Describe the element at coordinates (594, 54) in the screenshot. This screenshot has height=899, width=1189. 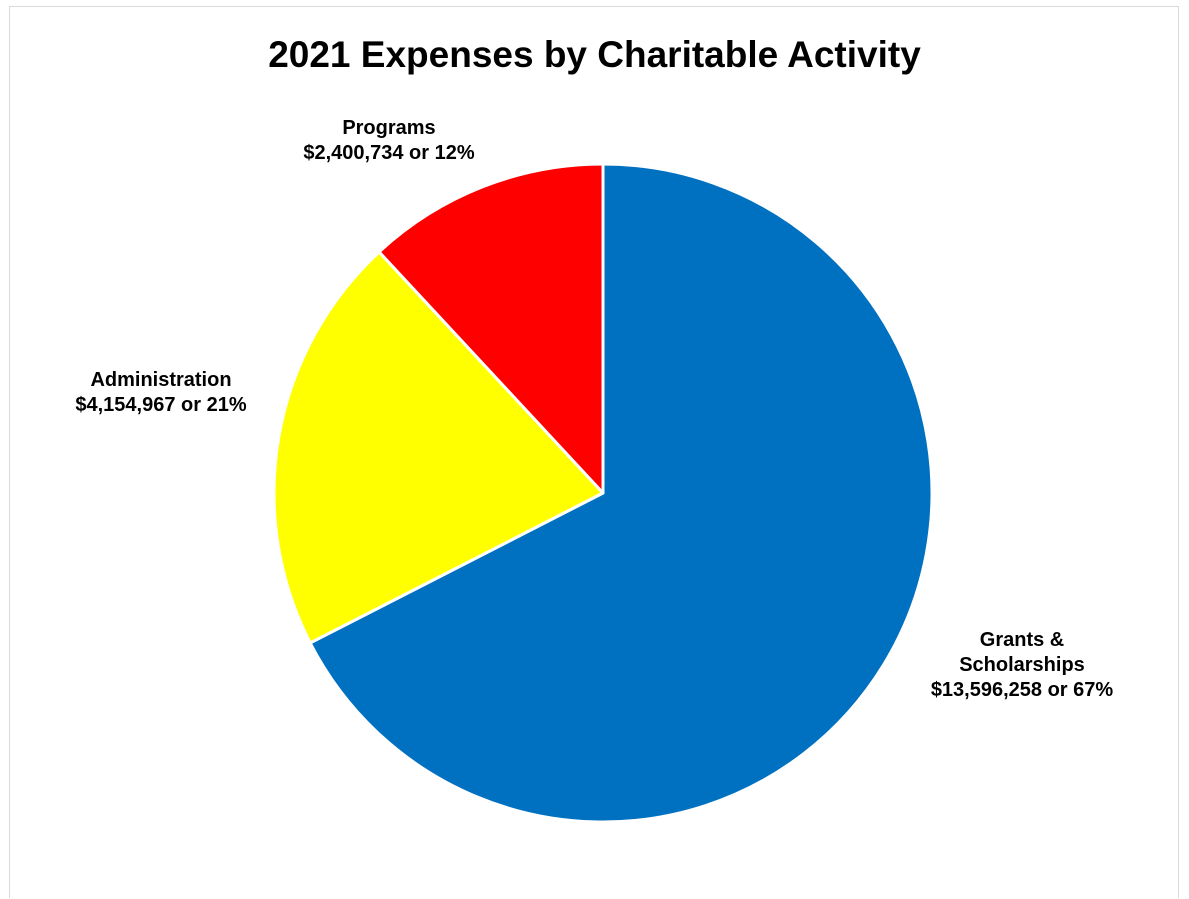
I see `chart-title: 2021 Expenses by Charitable Activity` at that location.